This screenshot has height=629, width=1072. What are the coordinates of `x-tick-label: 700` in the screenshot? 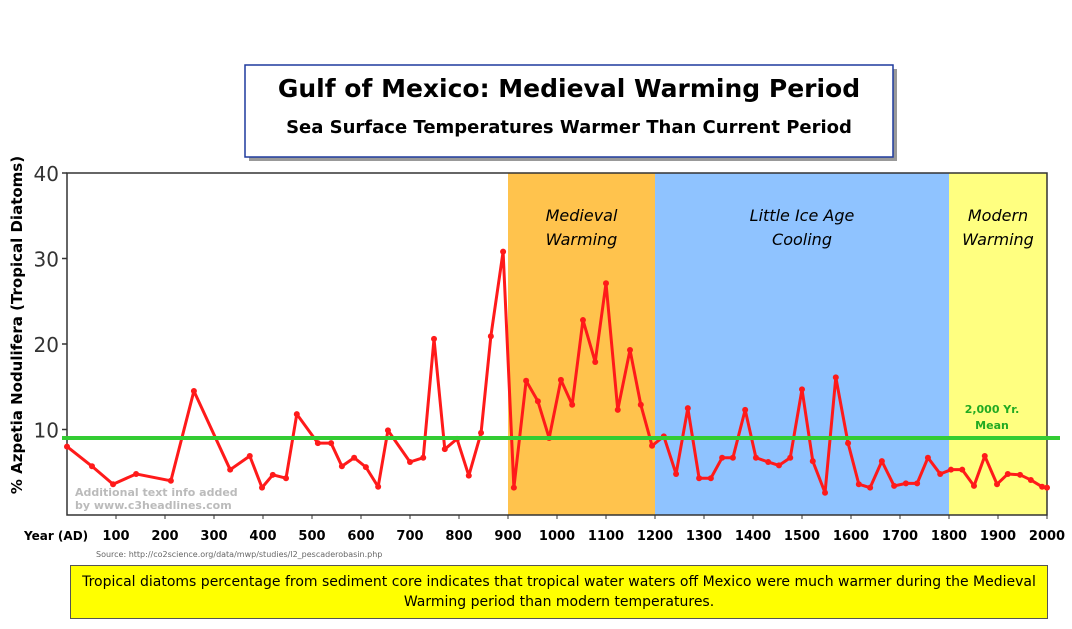 It's located at (409, 536).